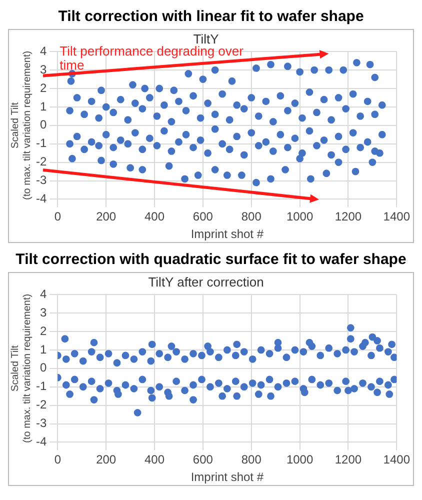  What do you see at coordinates (152, 58) in the screenshot?
I see `annotation: Tilt performance degrading over time` at bounding box center [152, 58].